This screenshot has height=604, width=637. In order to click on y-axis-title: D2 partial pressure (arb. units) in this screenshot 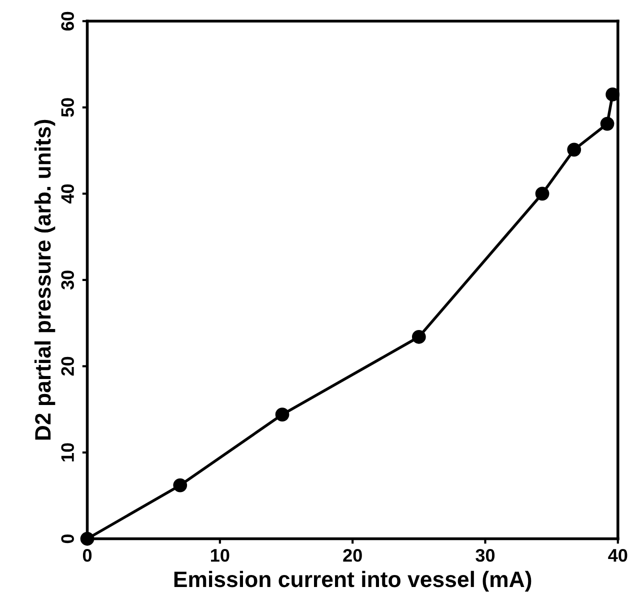, I will do `click(45, 280)`.